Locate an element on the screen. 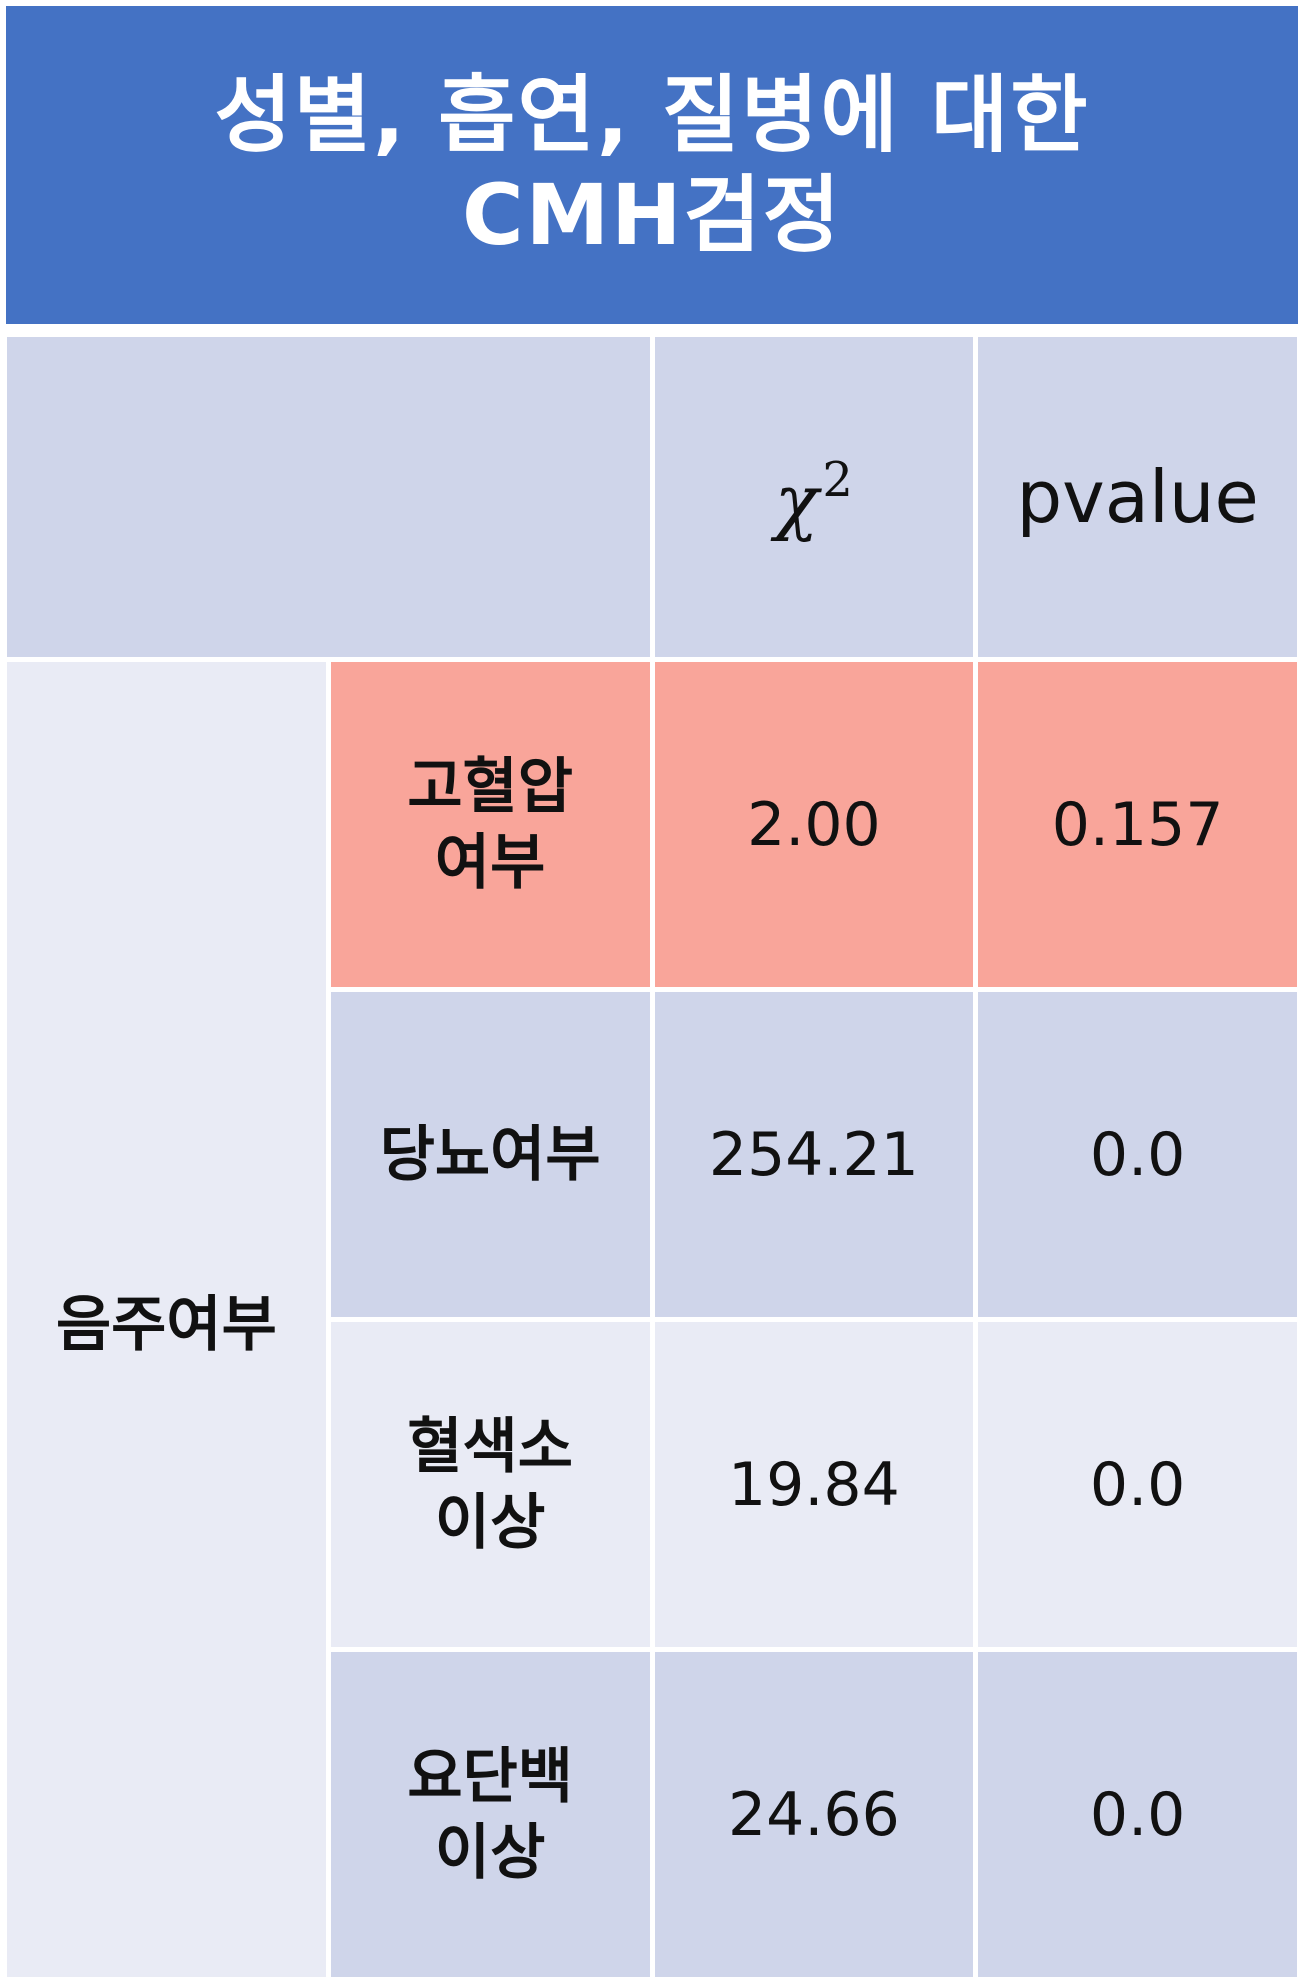  row-label-line-1: 요단백 is located at coordinates (490, 1776).